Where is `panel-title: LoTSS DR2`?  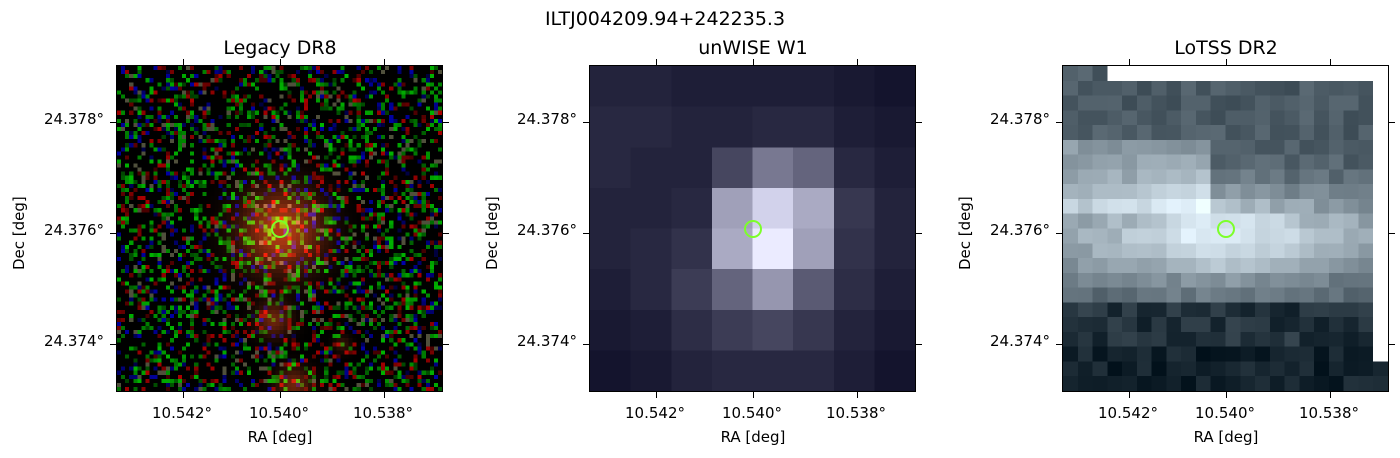 panel-title: LoTSS DR2 is located at coordinates (1226, 48).